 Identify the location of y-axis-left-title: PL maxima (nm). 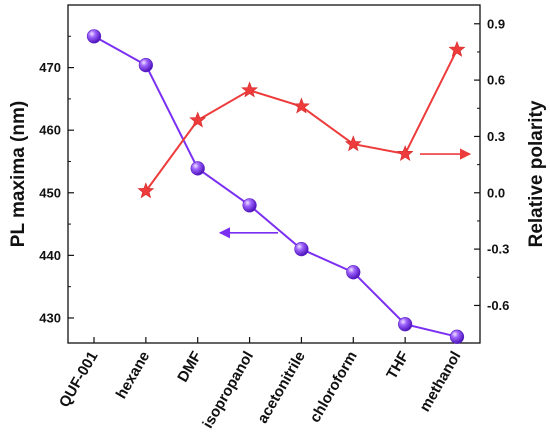
(18, 174).